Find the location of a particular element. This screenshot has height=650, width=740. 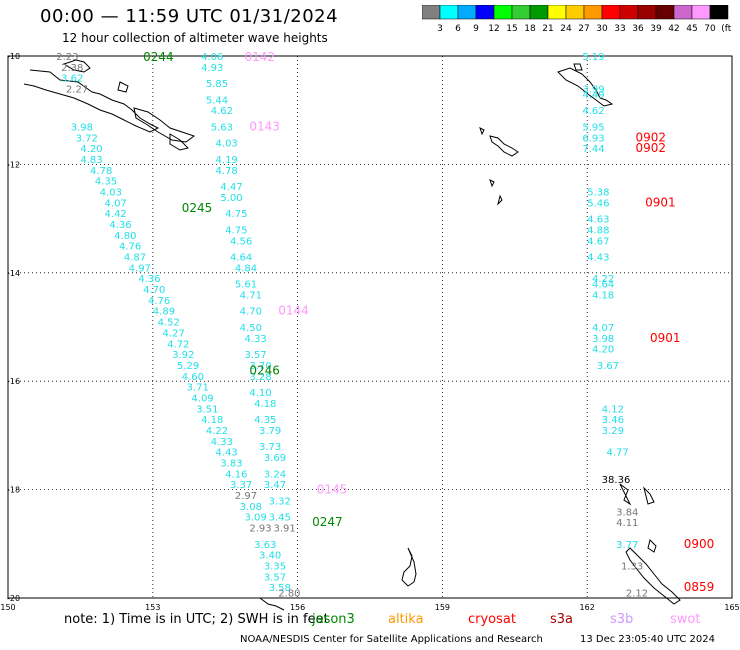

swh-value: 4.87 is located at coordinates (135, 258).